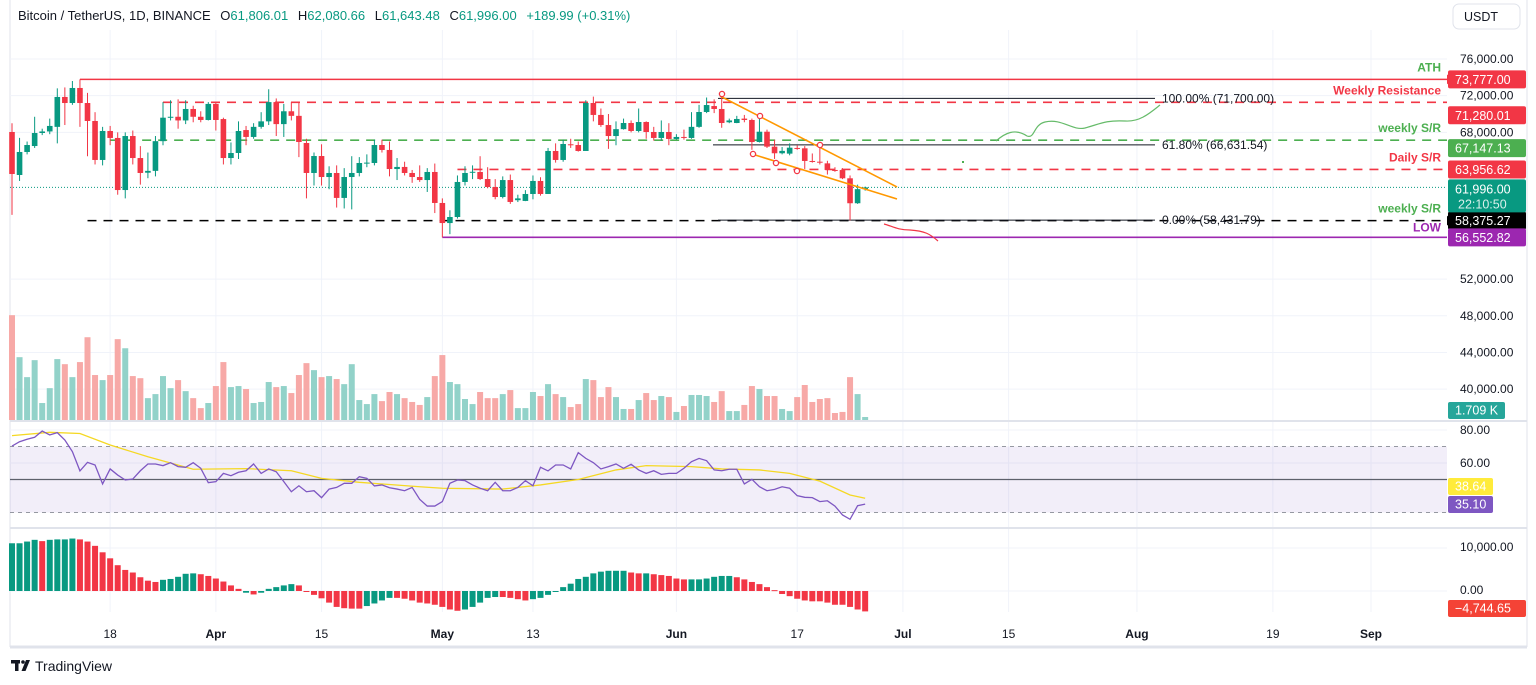 Image resolution: width=1536 pixels, height=685 pixels. What do you see at coordinates (62, 666) in the screenshot?
I see `tradingview-logo: TradingView` at bounding box center [62, 666].